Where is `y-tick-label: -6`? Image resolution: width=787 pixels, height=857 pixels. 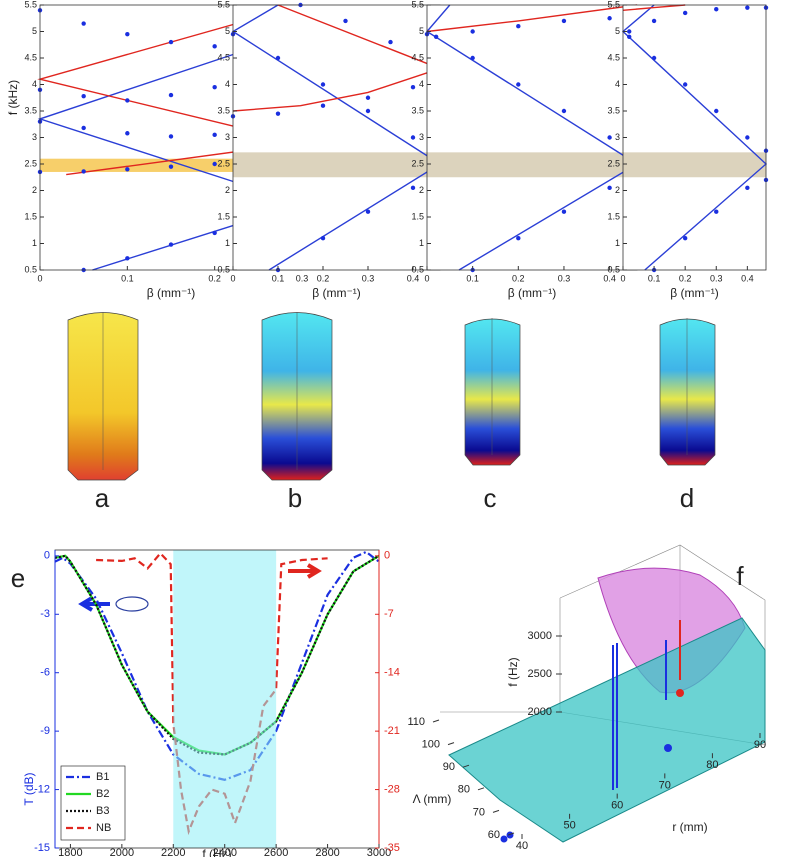 y-tick-label: -6 is located at coordinates (45, 673).